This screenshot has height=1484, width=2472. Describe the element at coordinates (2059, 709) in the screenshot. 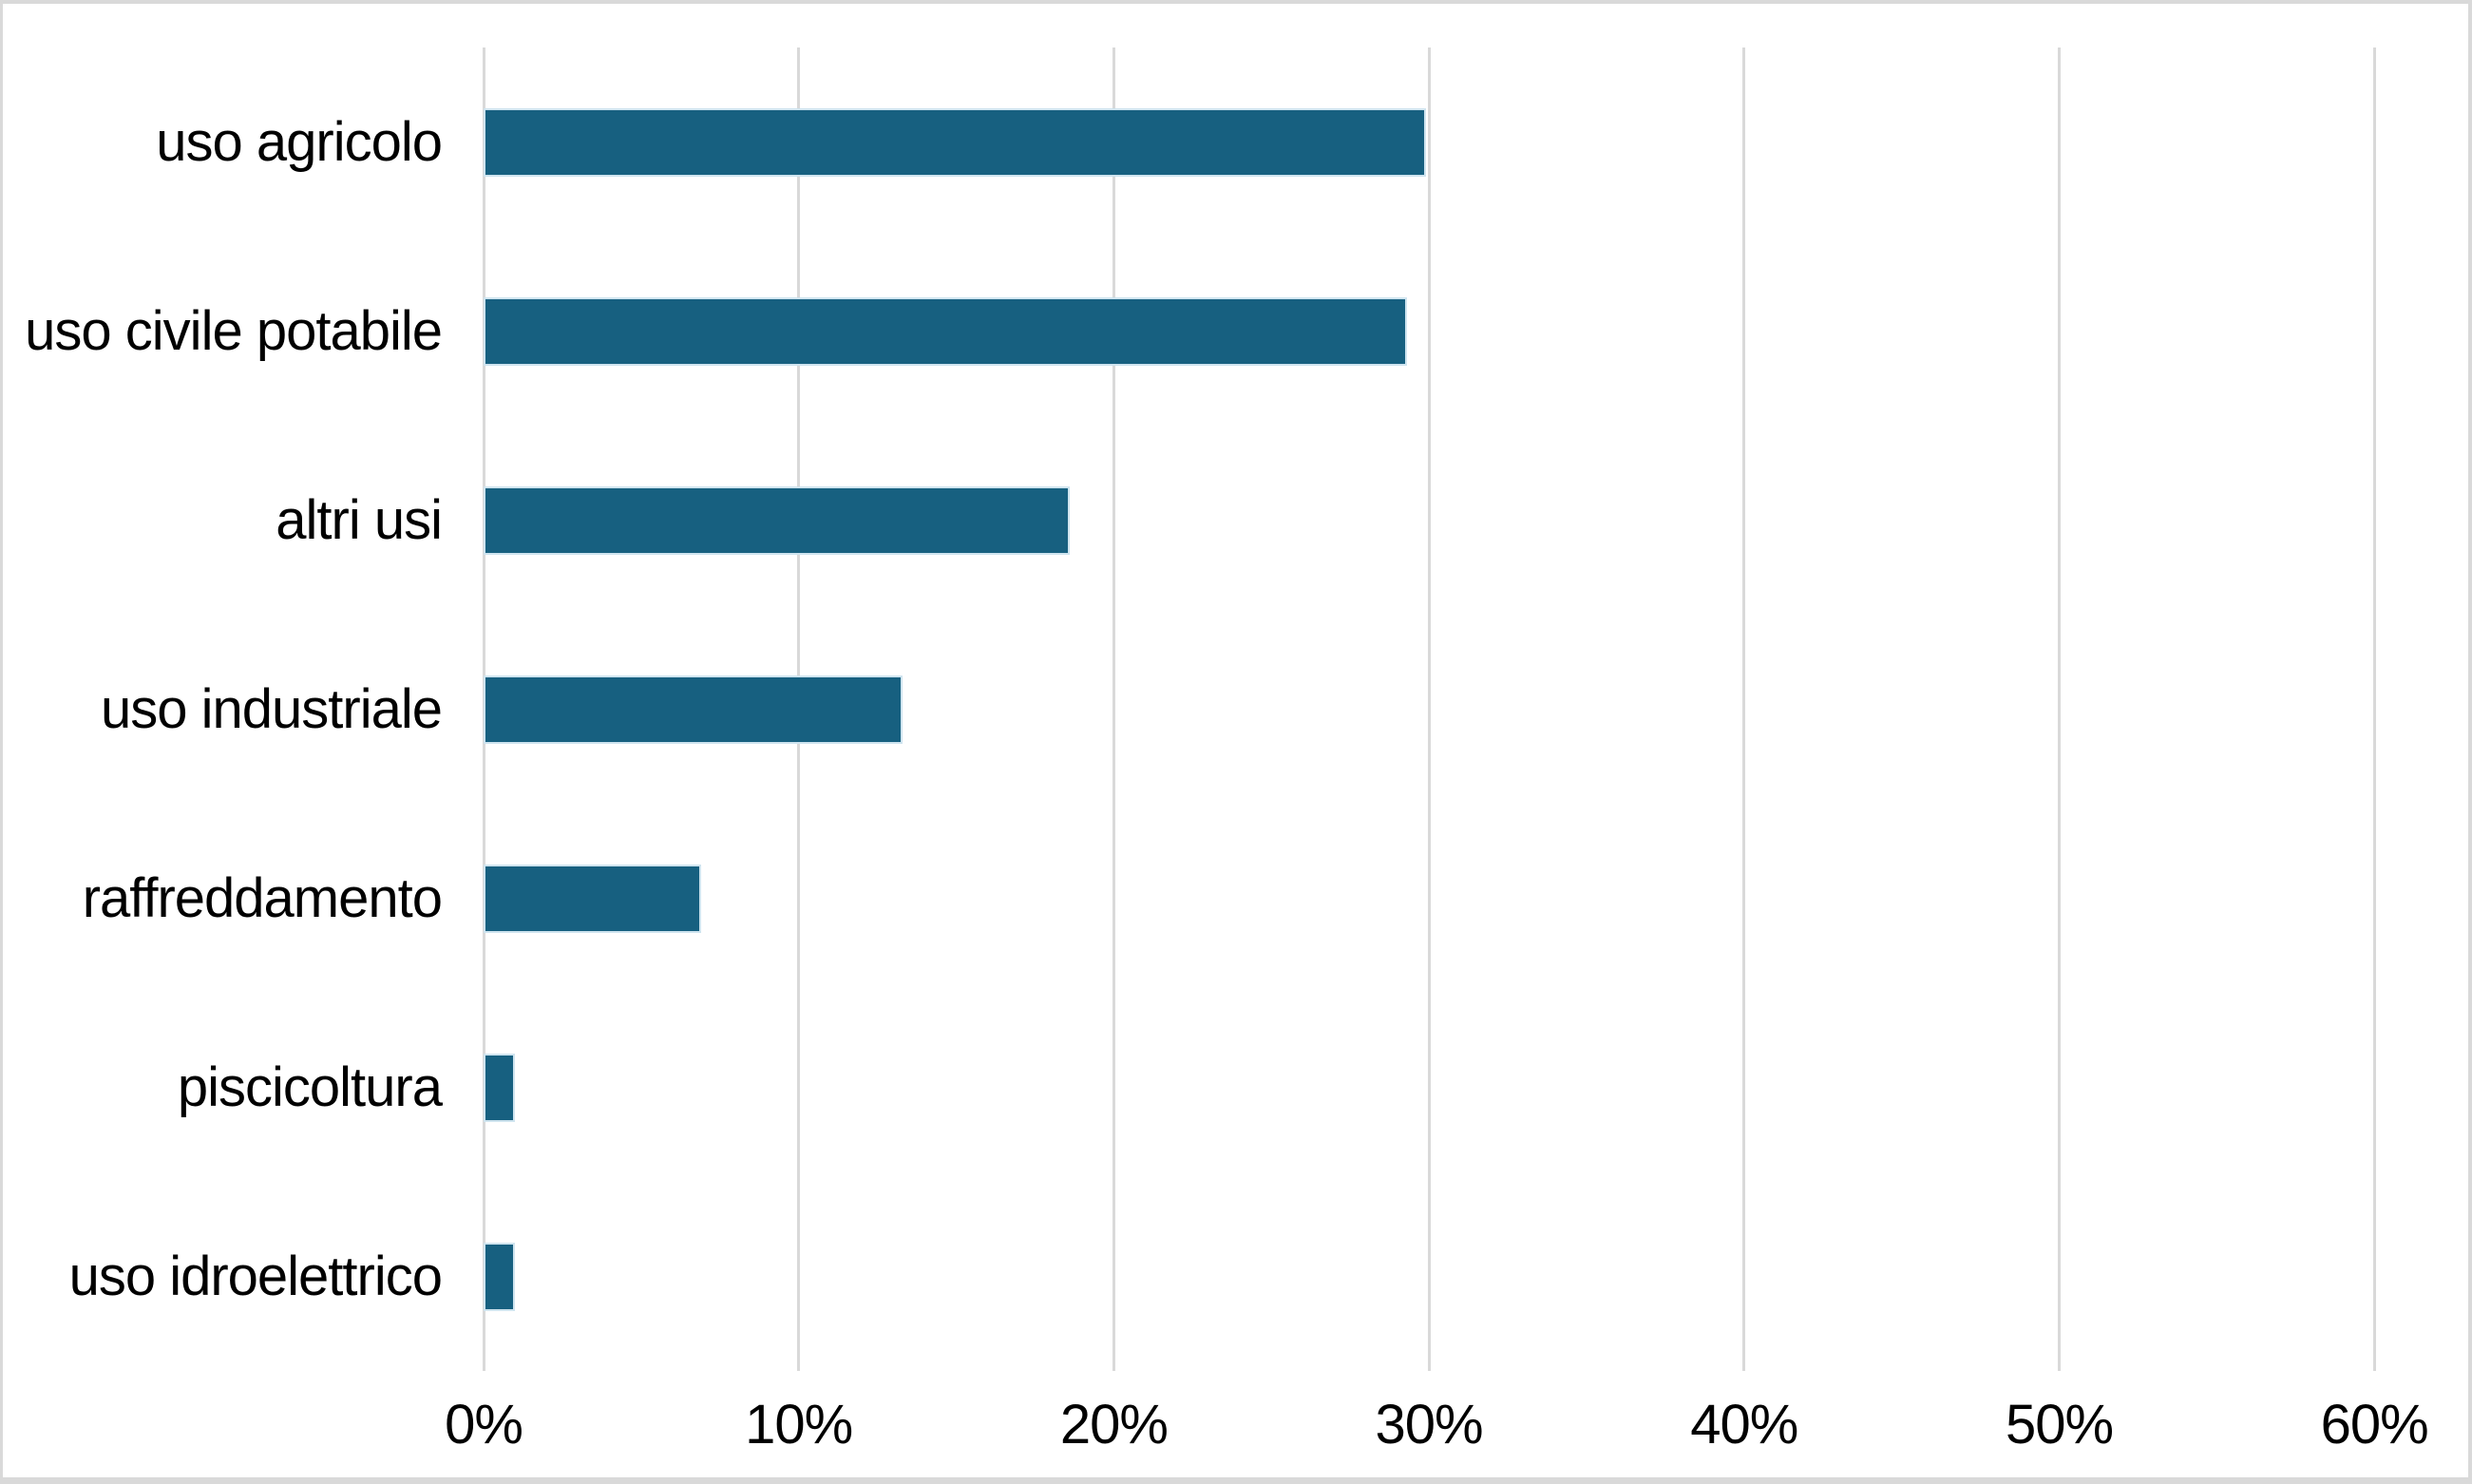

I see `gridline-50pct` at that location.